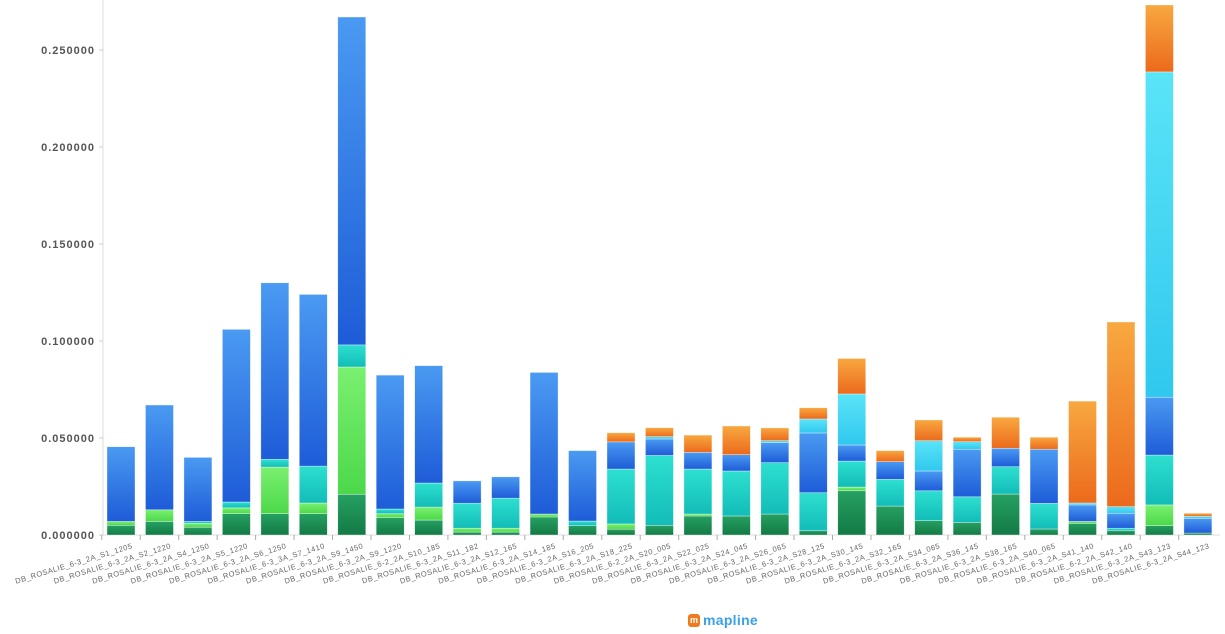 This screenshot has width=1225, height=634. What do you see at coordinates (68, 439) in the screenshot?
I see `y-tick-label: 0.050000` at bounding box center [68, 439].